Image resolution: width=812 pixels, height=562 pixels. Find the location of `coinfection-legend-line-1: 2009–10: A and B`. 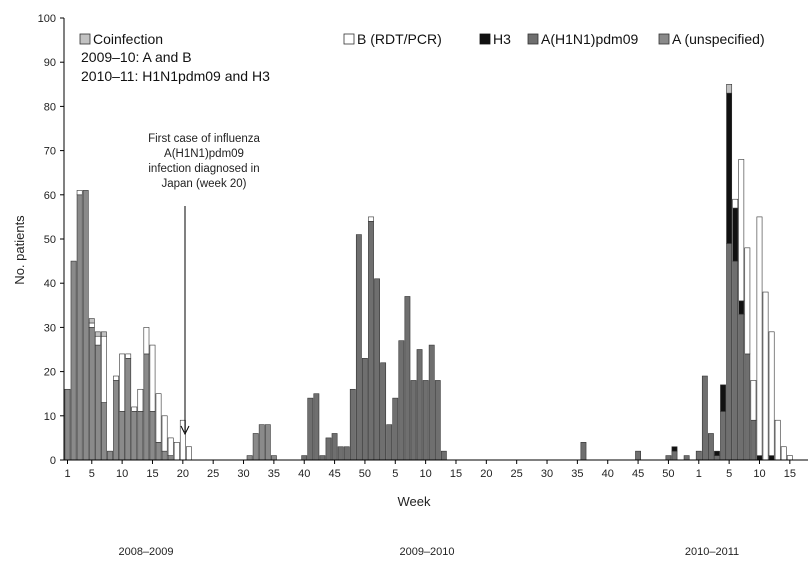

coinfection-legend-line-1: 2009–10: A and B is located at coordinates (136, 57).